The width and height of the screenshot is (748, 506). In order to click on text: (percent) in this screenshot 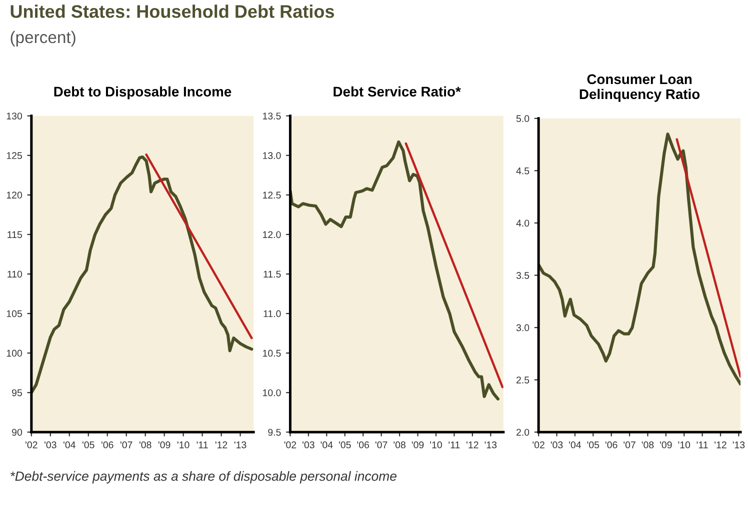, I will do `click(43, 38)`.